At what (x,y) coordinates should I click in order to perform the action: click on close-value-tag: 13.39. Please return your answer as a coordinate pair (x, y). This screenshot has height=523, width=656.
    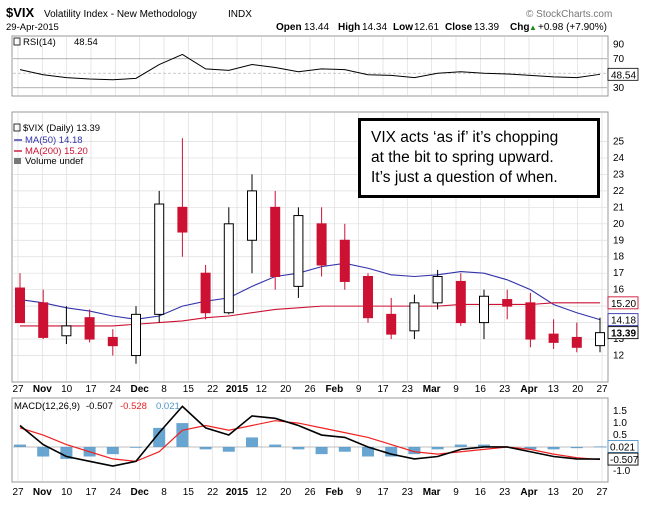
    Looking at the image, I should click on (623, 334).